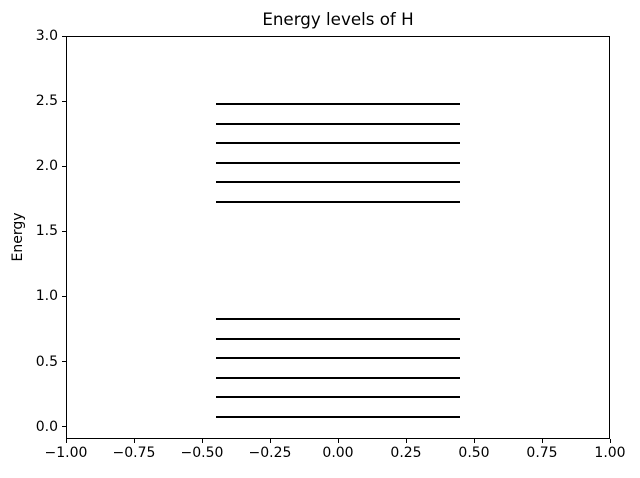 The image size is (640, 478). Describe the element at coordinates (46, 426) in the screenshot. I see `y-tick-label: 0.0` at that location.